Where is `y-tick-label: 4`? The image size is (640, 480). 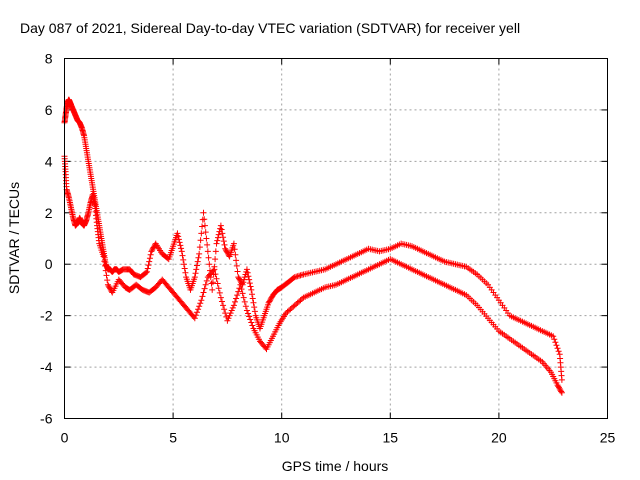 y-tick-label: 4 is located at coordinates (49, 161).